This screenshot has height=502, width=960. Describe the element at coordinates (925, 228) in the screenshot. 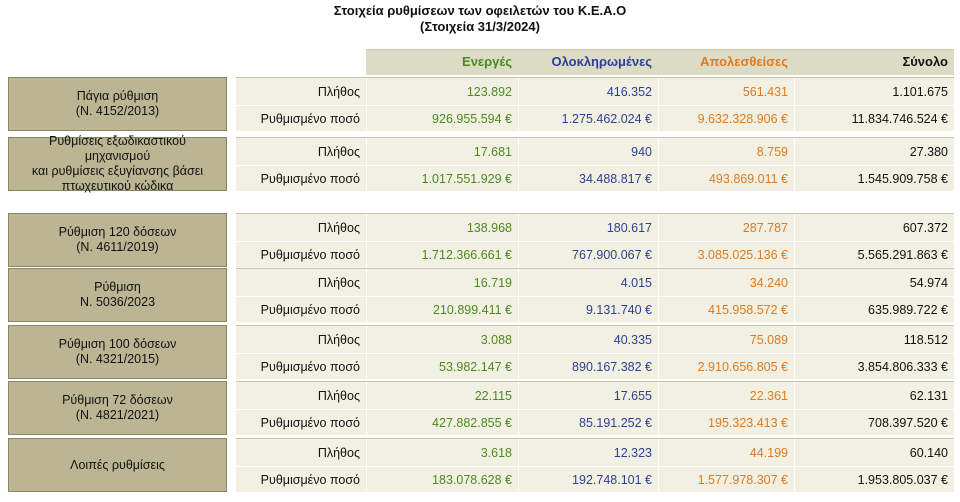

I see `total-value: 607.372` at that location.